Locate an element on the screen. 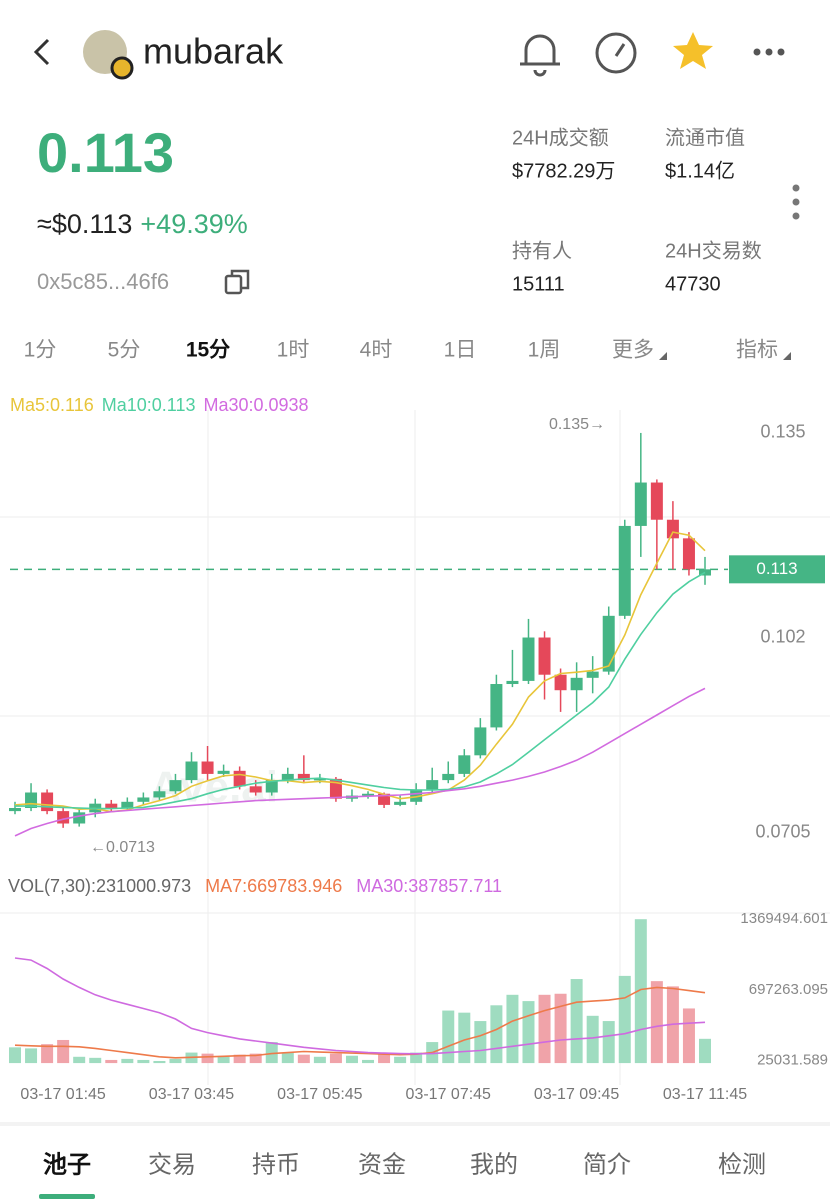  legend-entry: Ma30:0.0938 is located at coordinates (255, 405).